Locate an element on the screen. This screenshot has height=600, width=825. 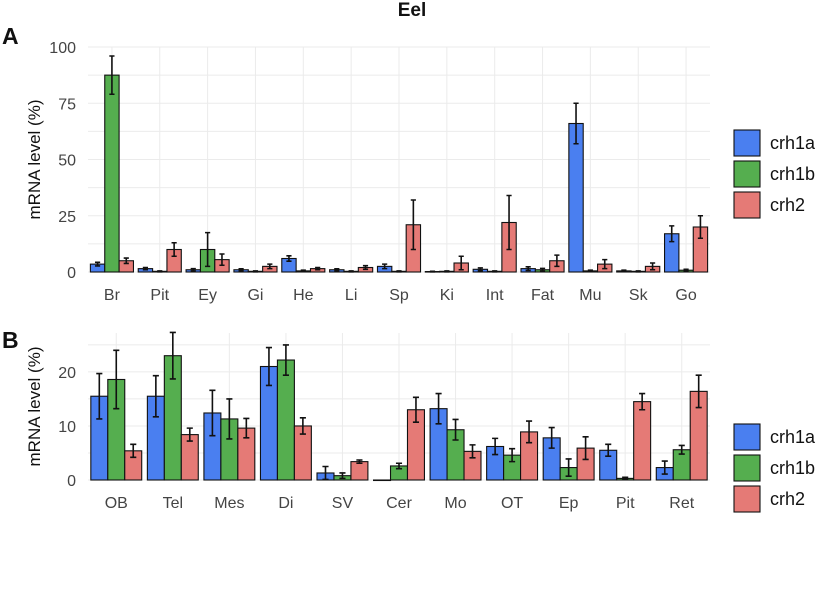
error-bar-crh2-cer is located at coordinates (416, 409).